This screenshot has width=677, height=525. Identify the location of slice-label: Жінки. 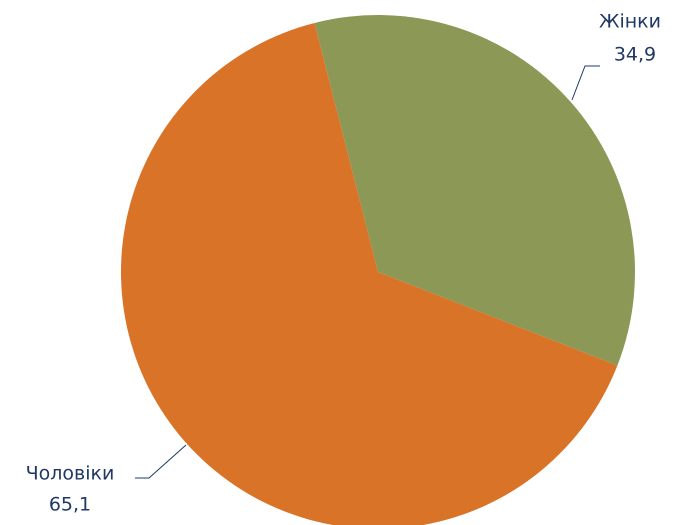
(630, 22).